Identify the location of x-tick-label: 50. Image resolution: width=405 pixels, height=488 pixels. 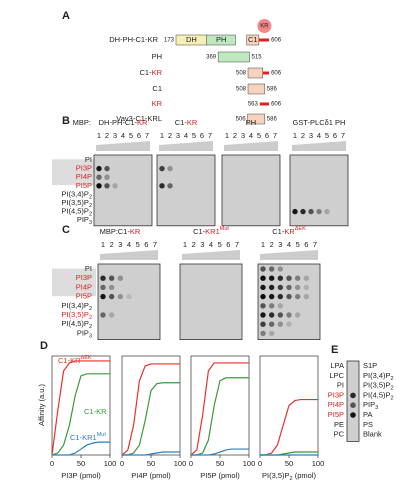
(151, 463).